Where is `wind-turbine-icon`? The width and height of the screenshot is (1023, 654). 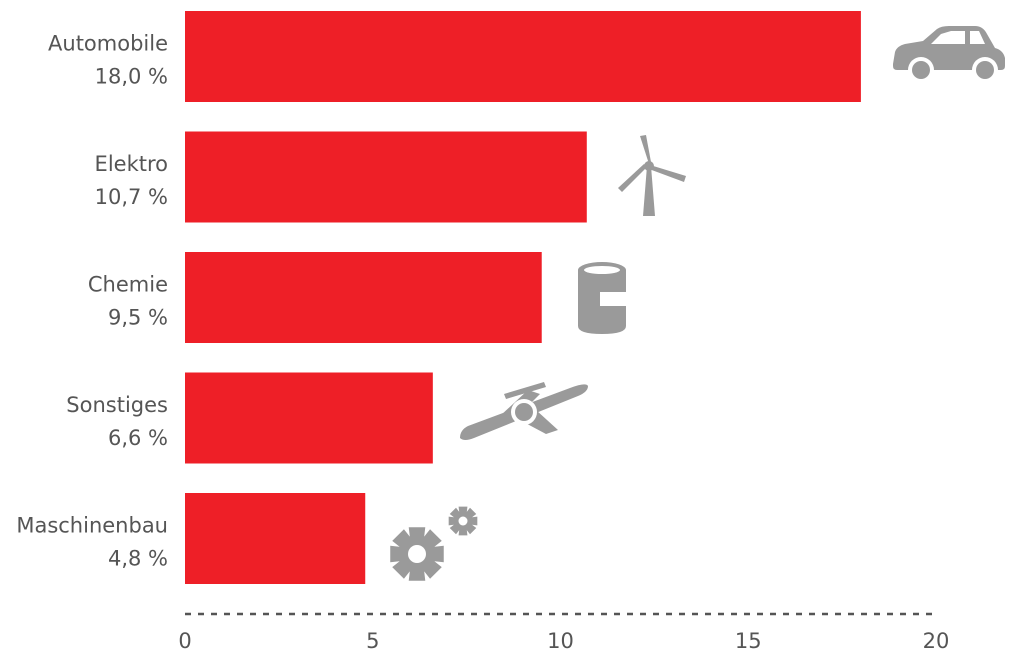 wind-turbine-icon is located at coordinates (652, 175).